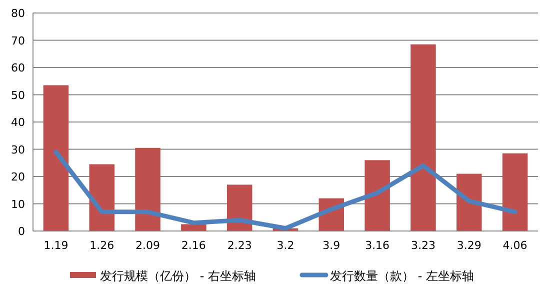 The image size is (554, 298). I want to click on x-tick-label: 2.23, so click(239, 245).